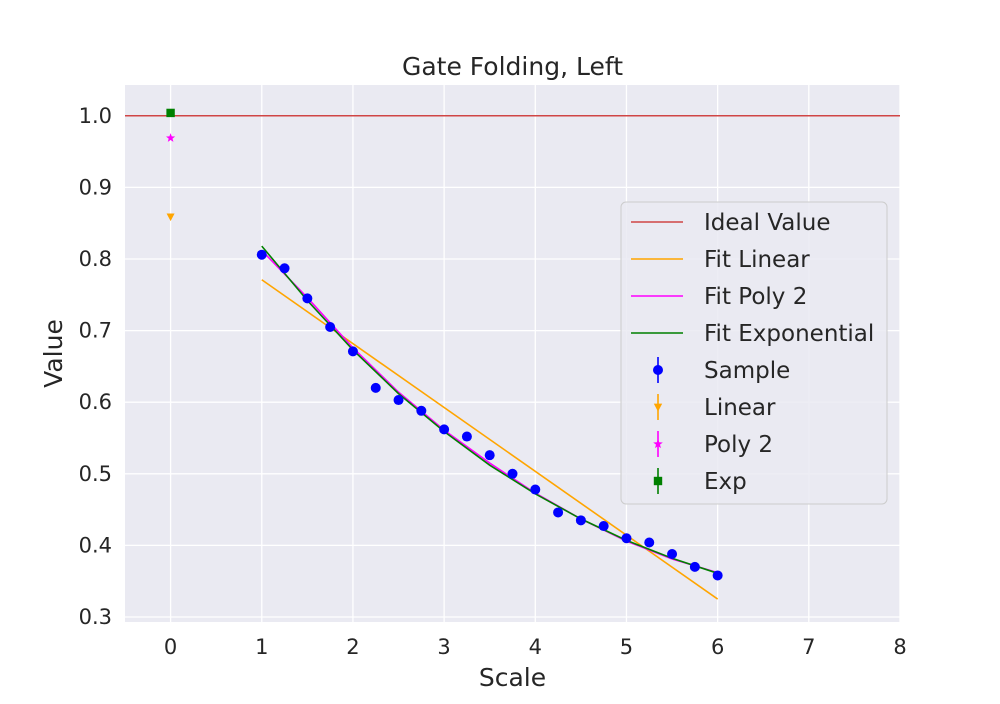  I want to click on legend-label: Fit Poly 2, so click(755, 297).